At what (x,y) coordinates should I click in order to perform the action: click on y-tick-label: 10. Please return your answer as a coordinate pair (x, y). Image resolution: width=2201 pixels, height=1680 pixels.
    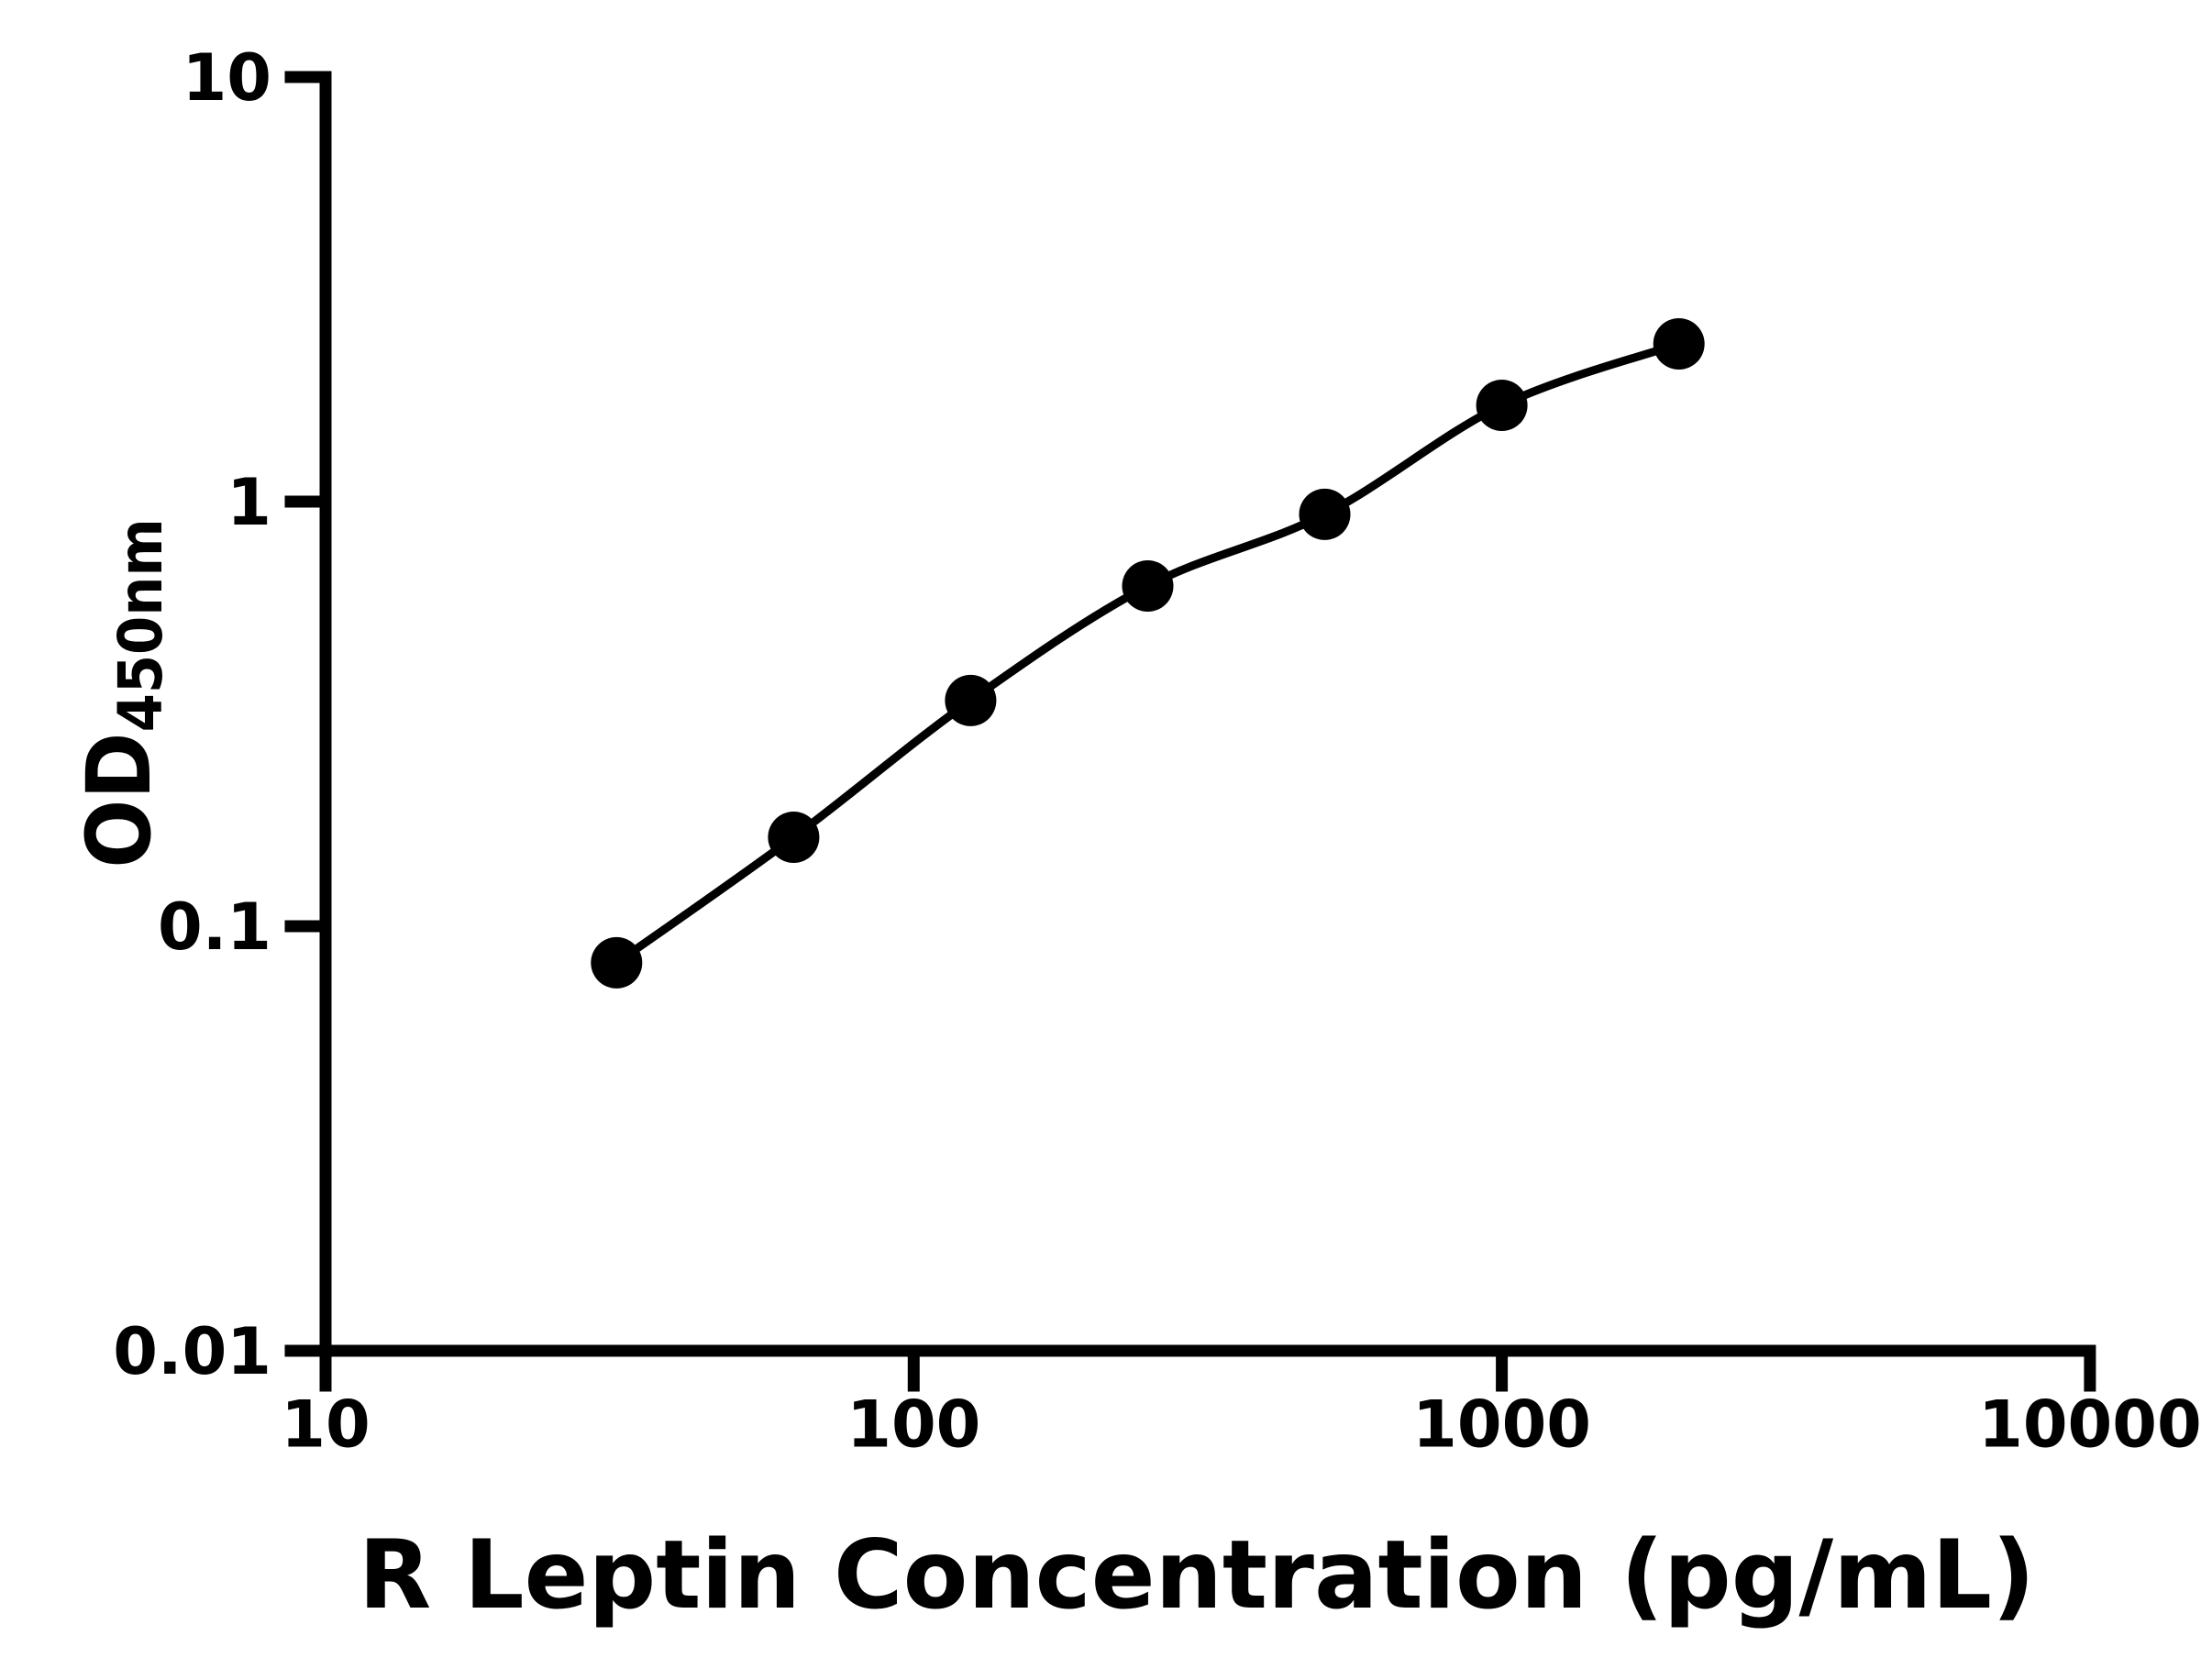
    Looking at the image, I should click on (227, 78).